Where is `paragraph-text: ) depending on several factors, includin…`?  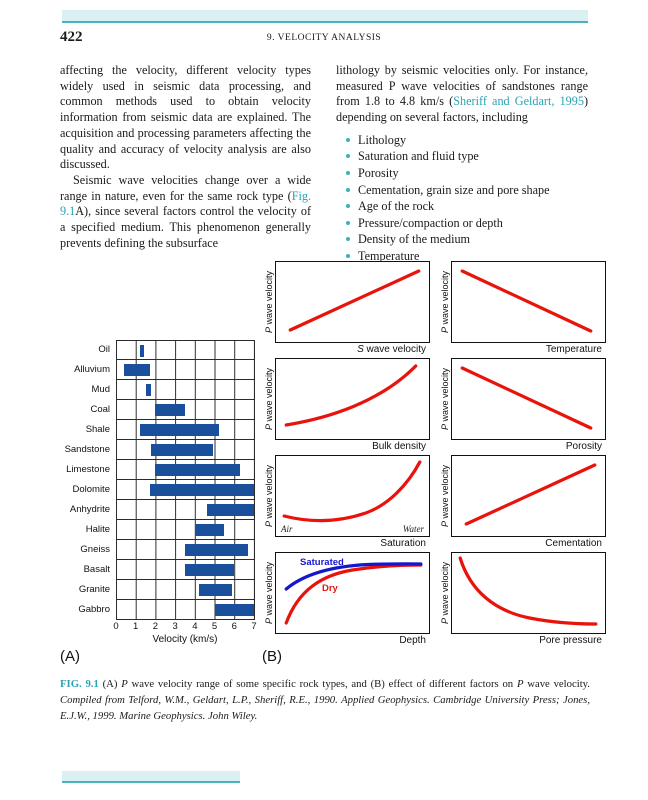
paragraph-text: ) depending on several factors, includin… is located at coordinates (462, 109).